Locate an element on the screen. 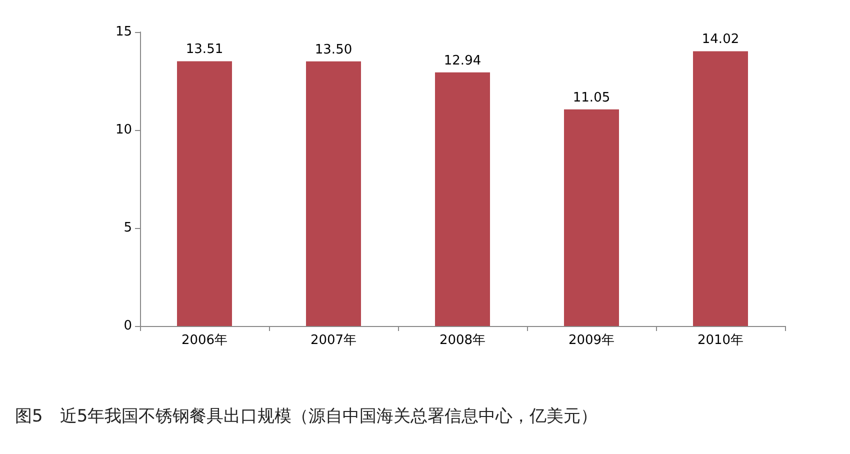 This screenshot has width=850, height=454. x-tick-label: 2007年 is located at coordinates (333, 340).